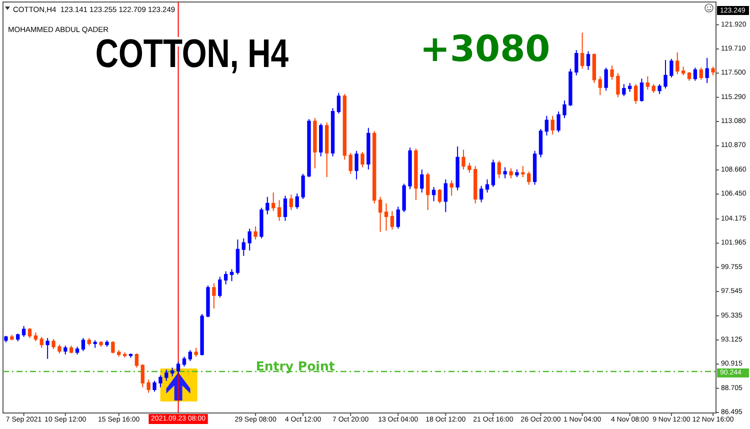  What do you see at coordinates (295, 366) in the screenshot?
I see `ref-line-label: Entry Point` at bounding box center [295, 366].